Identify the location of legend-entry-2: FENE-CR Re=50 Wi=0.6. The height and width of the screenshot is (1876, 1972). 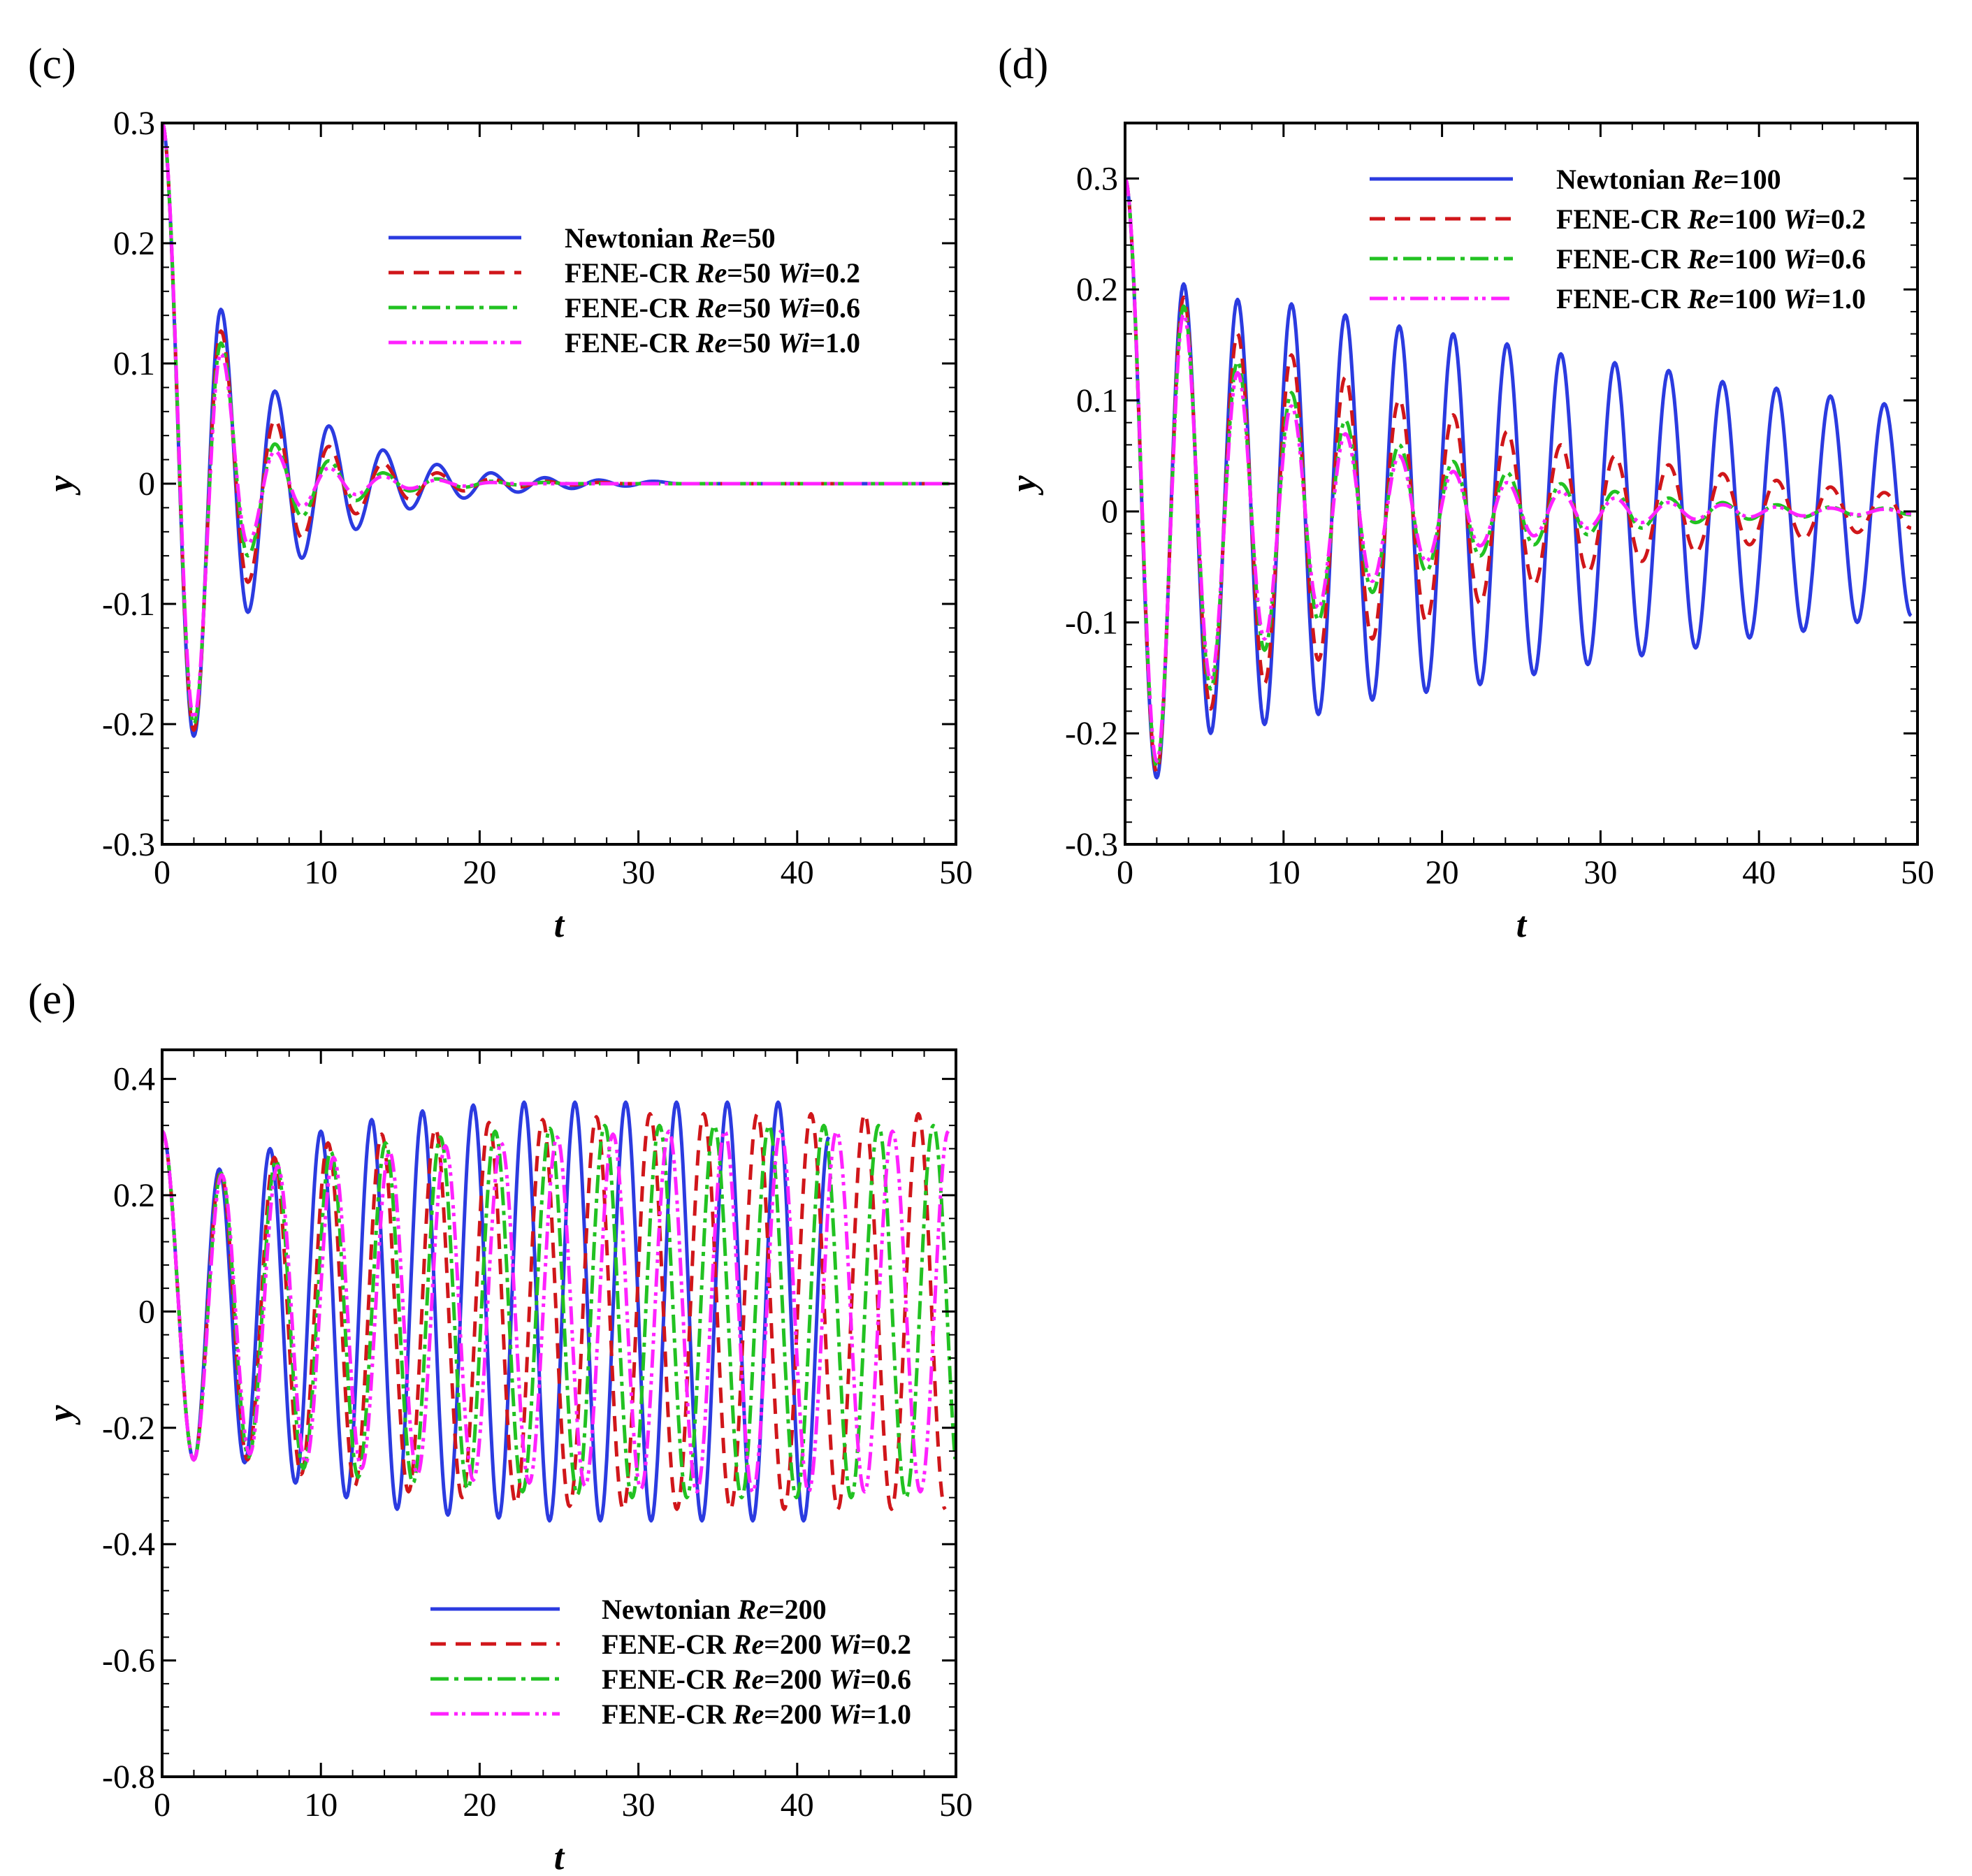
(713, 308).